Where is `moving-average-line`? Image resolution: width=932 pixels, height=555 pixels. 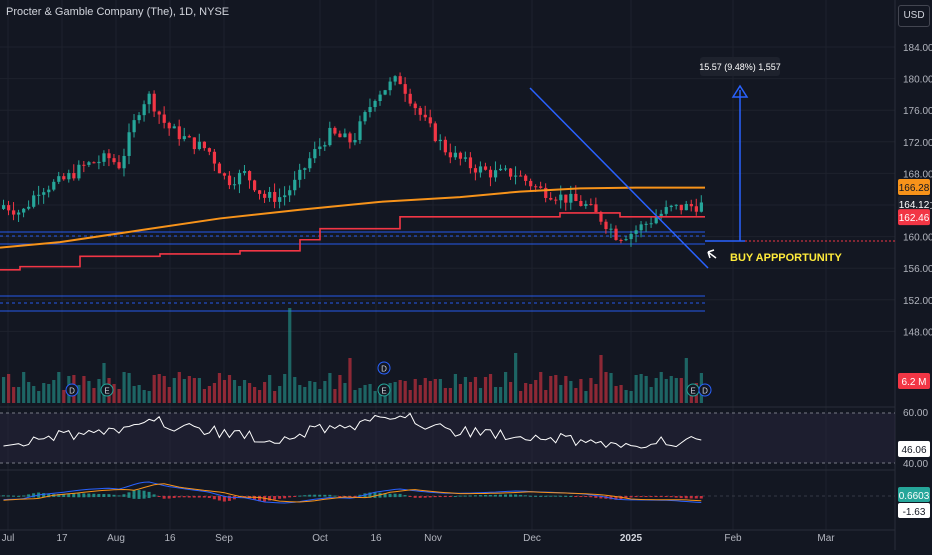 moving-average-line is located at coordinates (352, 217).